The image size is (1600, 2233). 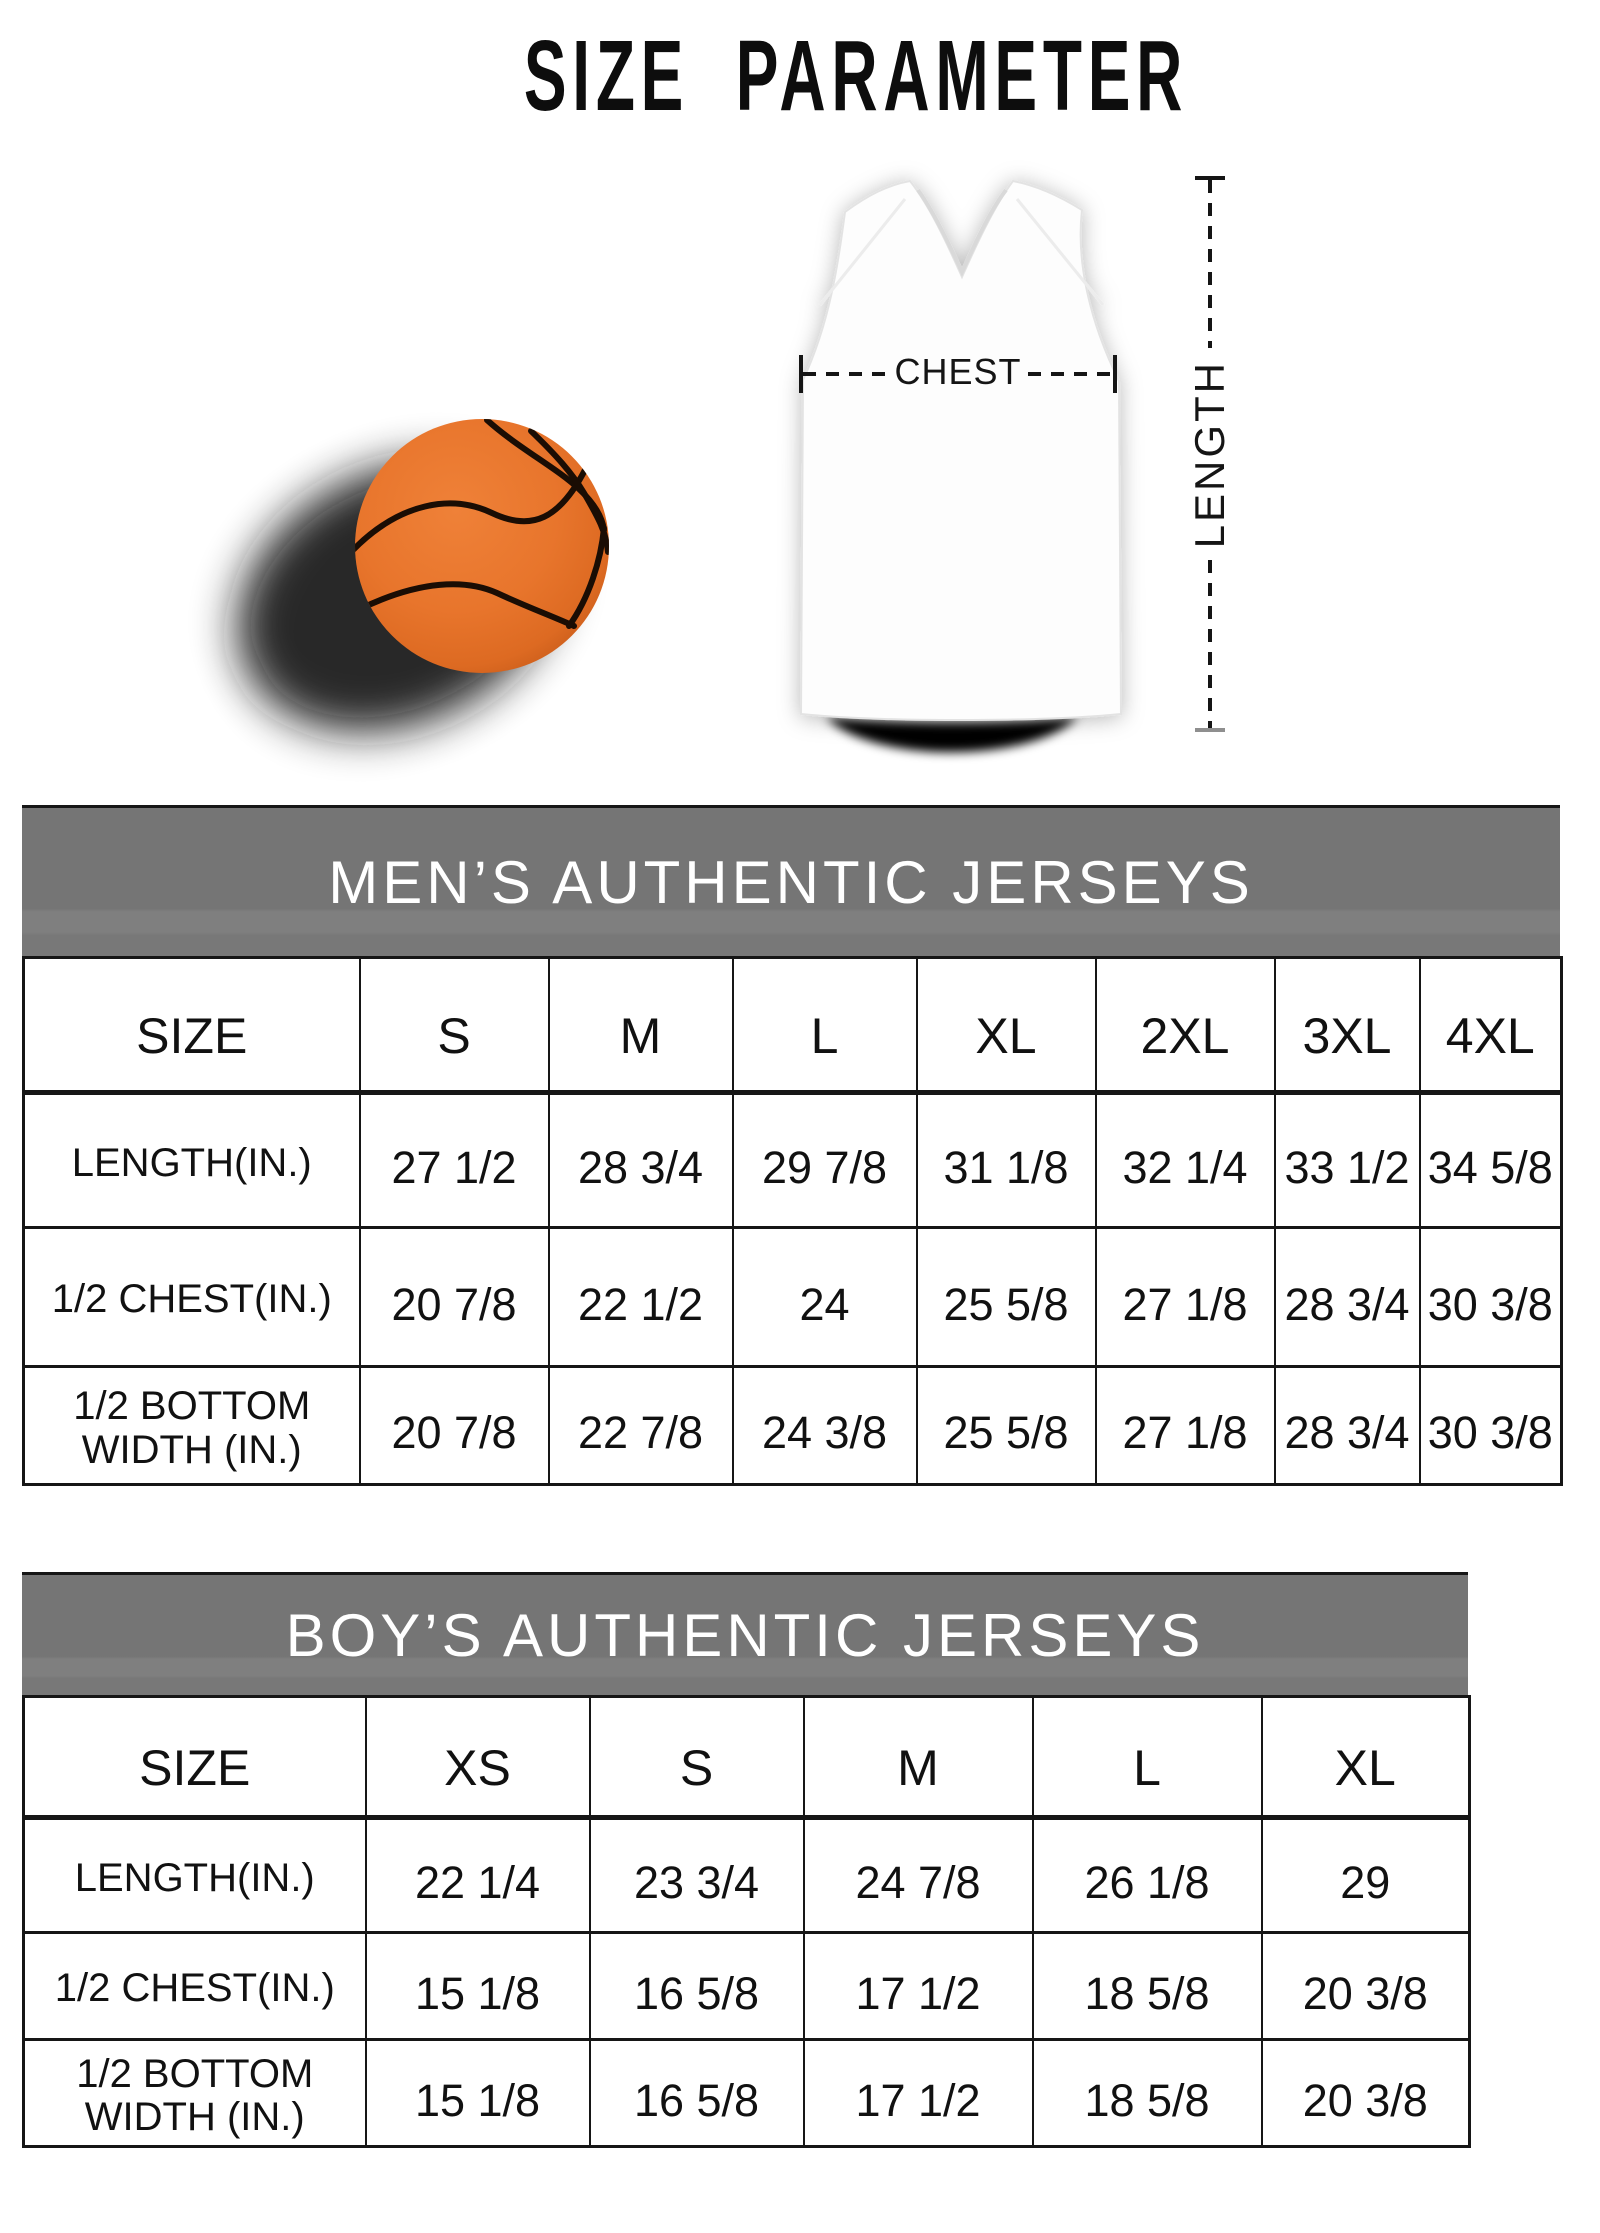 What do you see at coordinates (696, 1875) in the screenshot?
I see `value-cell: 23 3/4` at bounding box center [696, 1875].